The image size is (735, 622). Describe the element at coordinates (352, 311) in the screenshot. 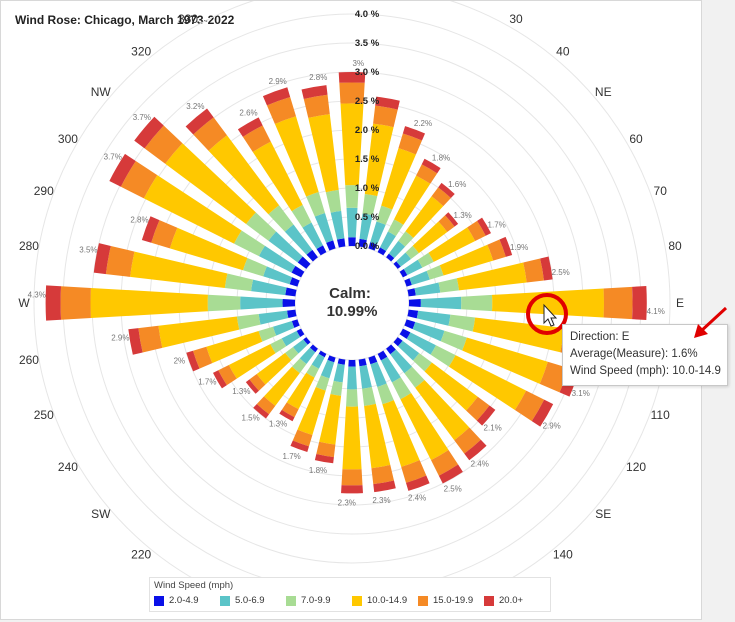

I see `calm-value: 10.99%` at that location.